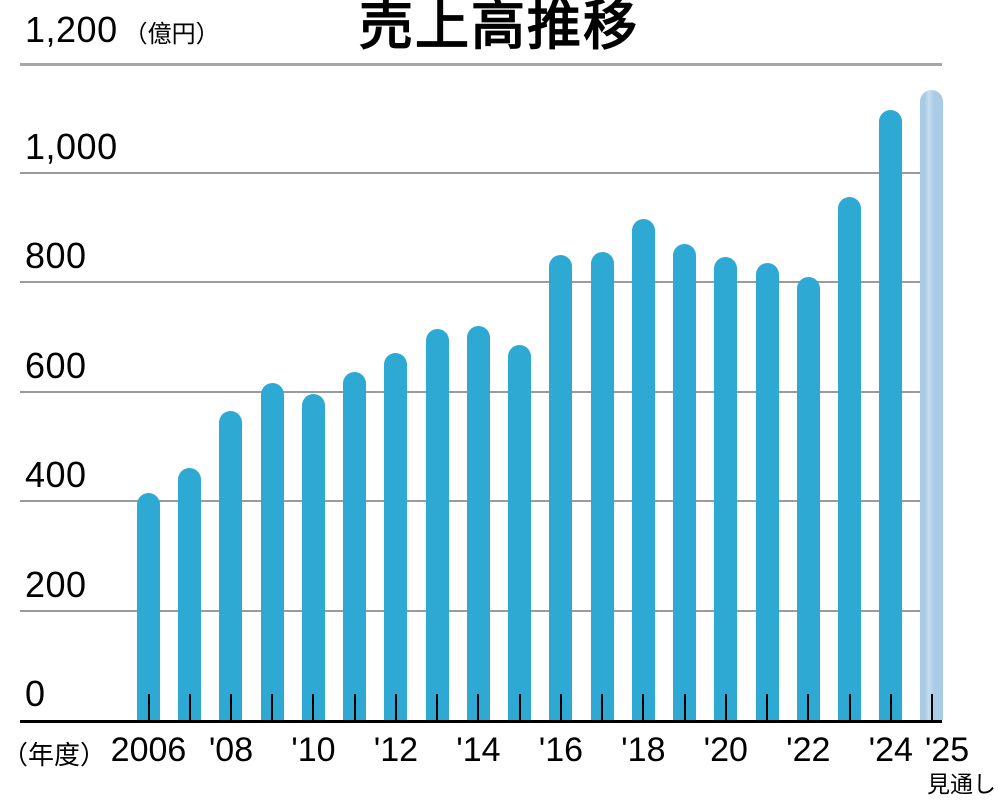 This screenshot has width=998, height=803. What do you see at coordinates (478, 523) in the screenshot?
I see `bar-2014` at bounding box center [478, 523].